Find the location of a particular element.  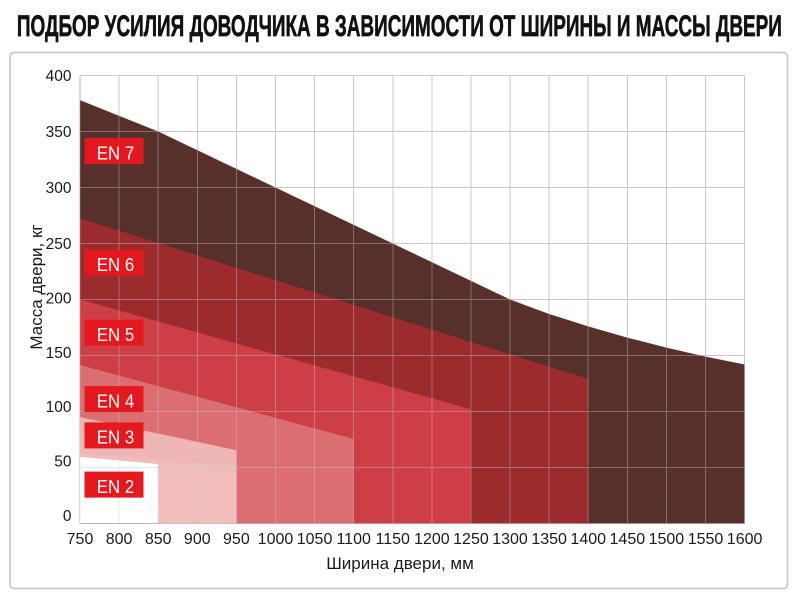

svg-text: 400 is located at coordinates (59, 76).